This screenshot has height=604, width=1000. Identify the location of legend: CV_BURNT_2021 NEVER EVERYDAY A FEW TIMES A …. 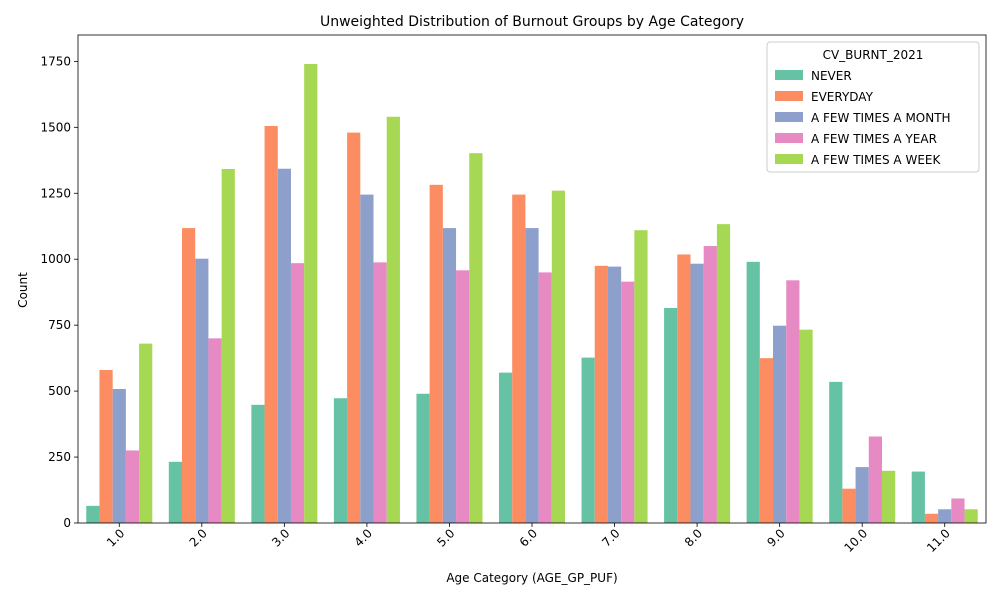
(873, 107).